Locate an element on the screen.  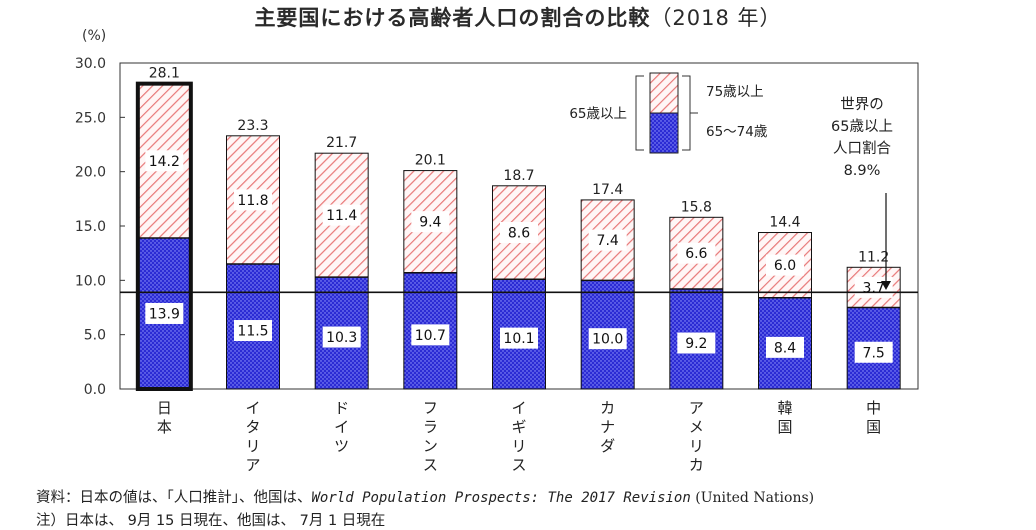
reference-label: 人口割合 is located at coordinates (862, 148).